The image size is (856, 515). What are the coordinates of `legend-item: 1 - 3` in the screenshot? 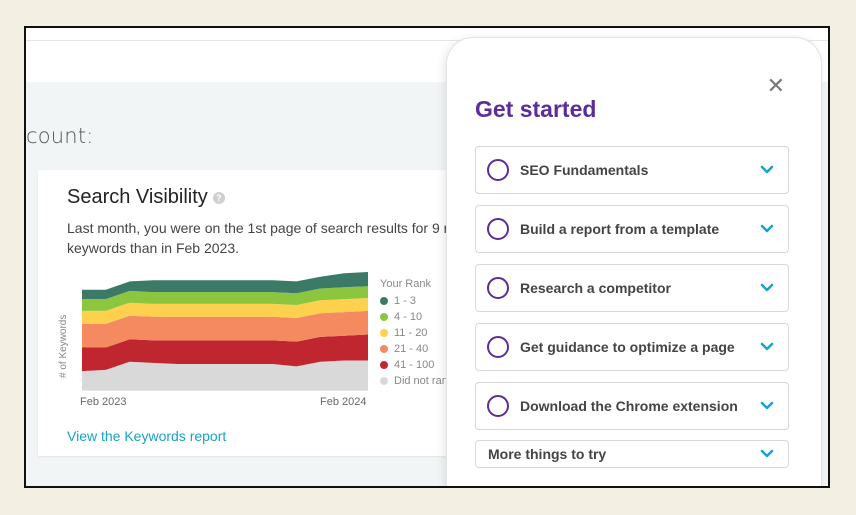 It's located at (416, 301).